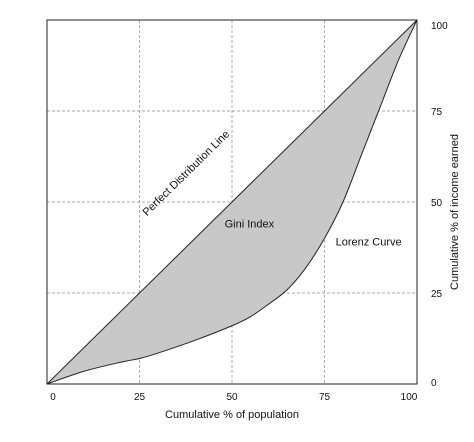 Image resolution: width=474 pixels, height=442 pixels. I want to click on x-axis-ticks: 0 25 50 75 100, so click(234, 397).